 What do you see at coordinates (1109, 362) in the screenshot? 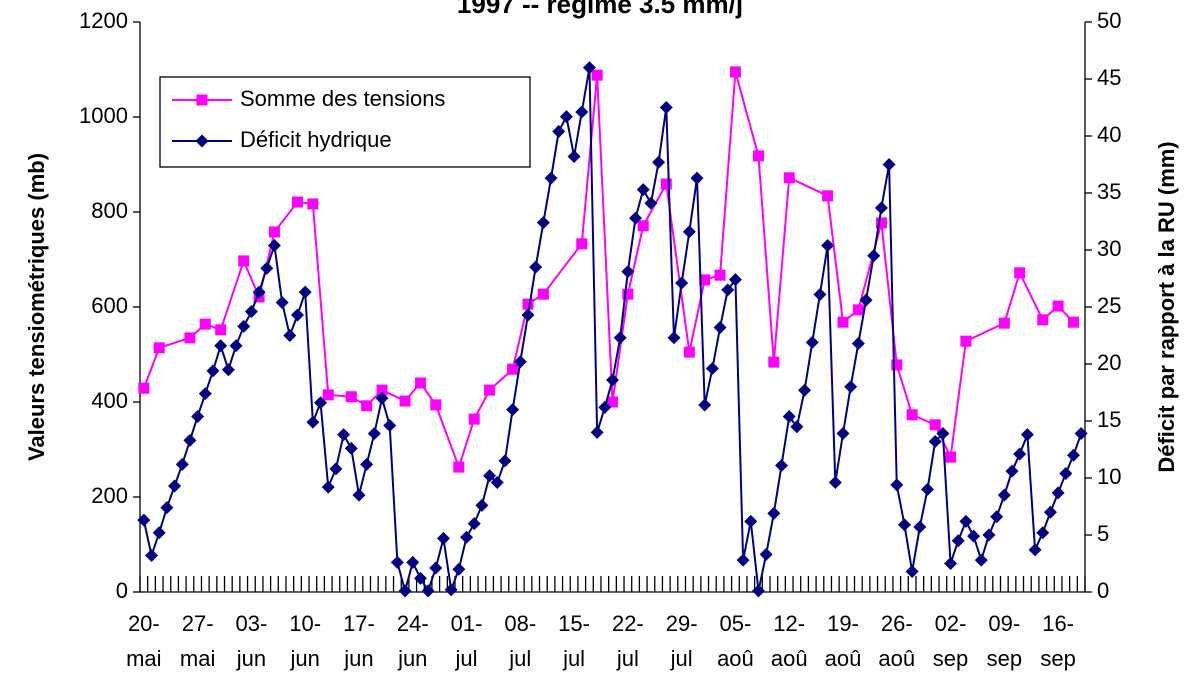
I see `y2-tick-label: 20` at bounding box center [1109, 362].